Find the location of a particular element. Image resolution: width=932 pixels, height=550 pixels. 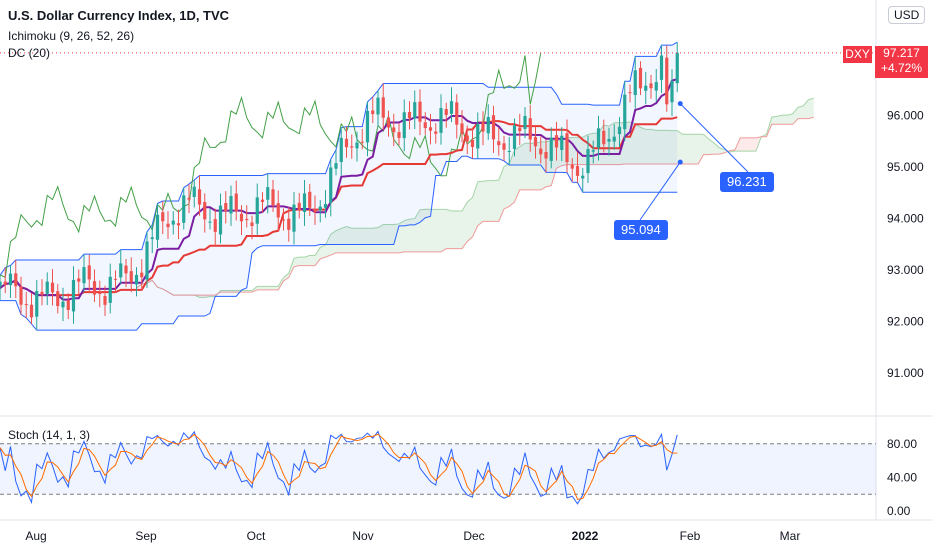

stoch-legend: Stoch (14, 1, 3) is located at coordinates (49, 435).